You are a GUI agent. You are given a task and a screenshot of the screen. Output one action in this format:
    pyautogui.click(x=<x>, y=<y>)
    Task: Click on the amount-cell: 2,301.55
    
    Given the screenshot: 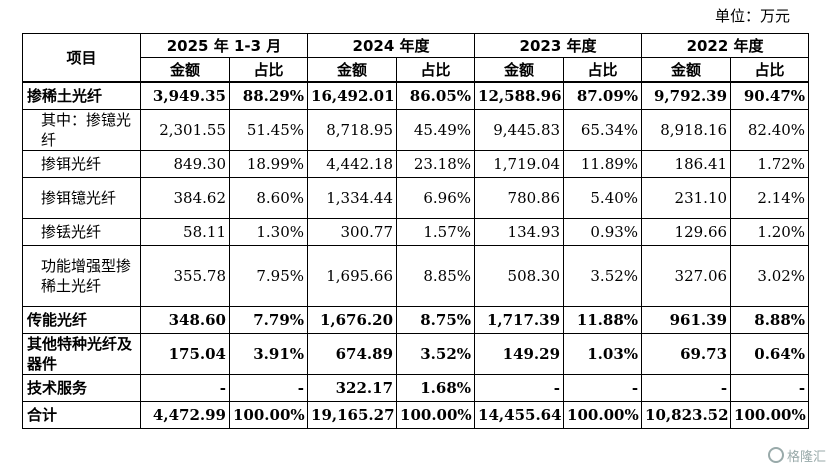 What is the action you would take?
    pyautogui.click(x=185, y=130)
    